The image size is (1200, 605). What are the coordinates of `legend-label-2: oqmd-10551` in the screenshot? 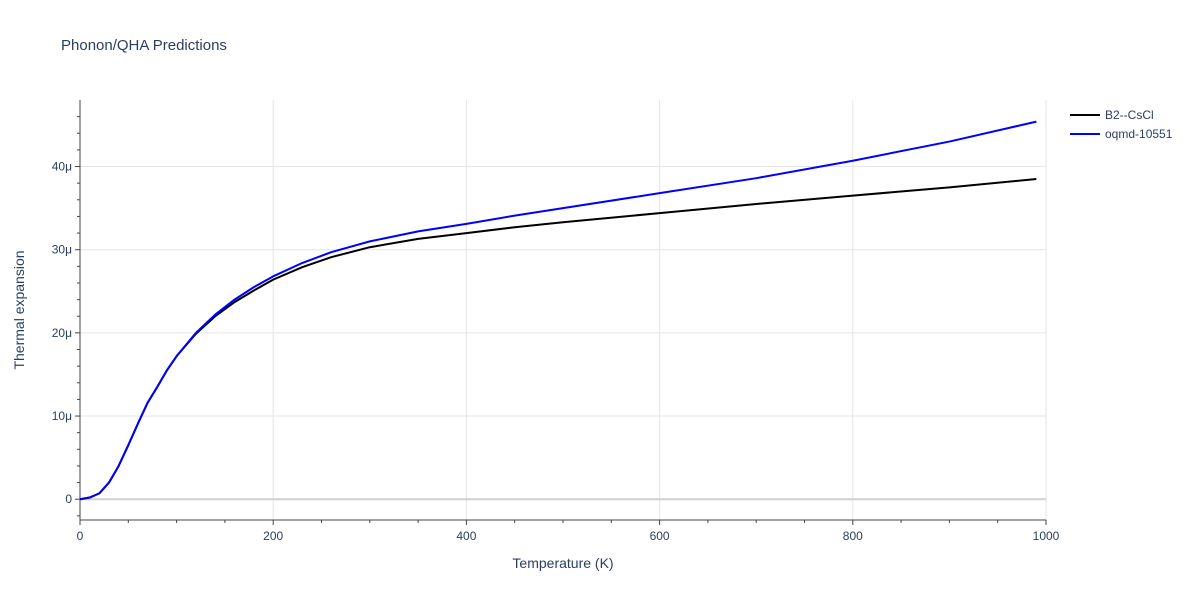 It's located at (1139, 134).